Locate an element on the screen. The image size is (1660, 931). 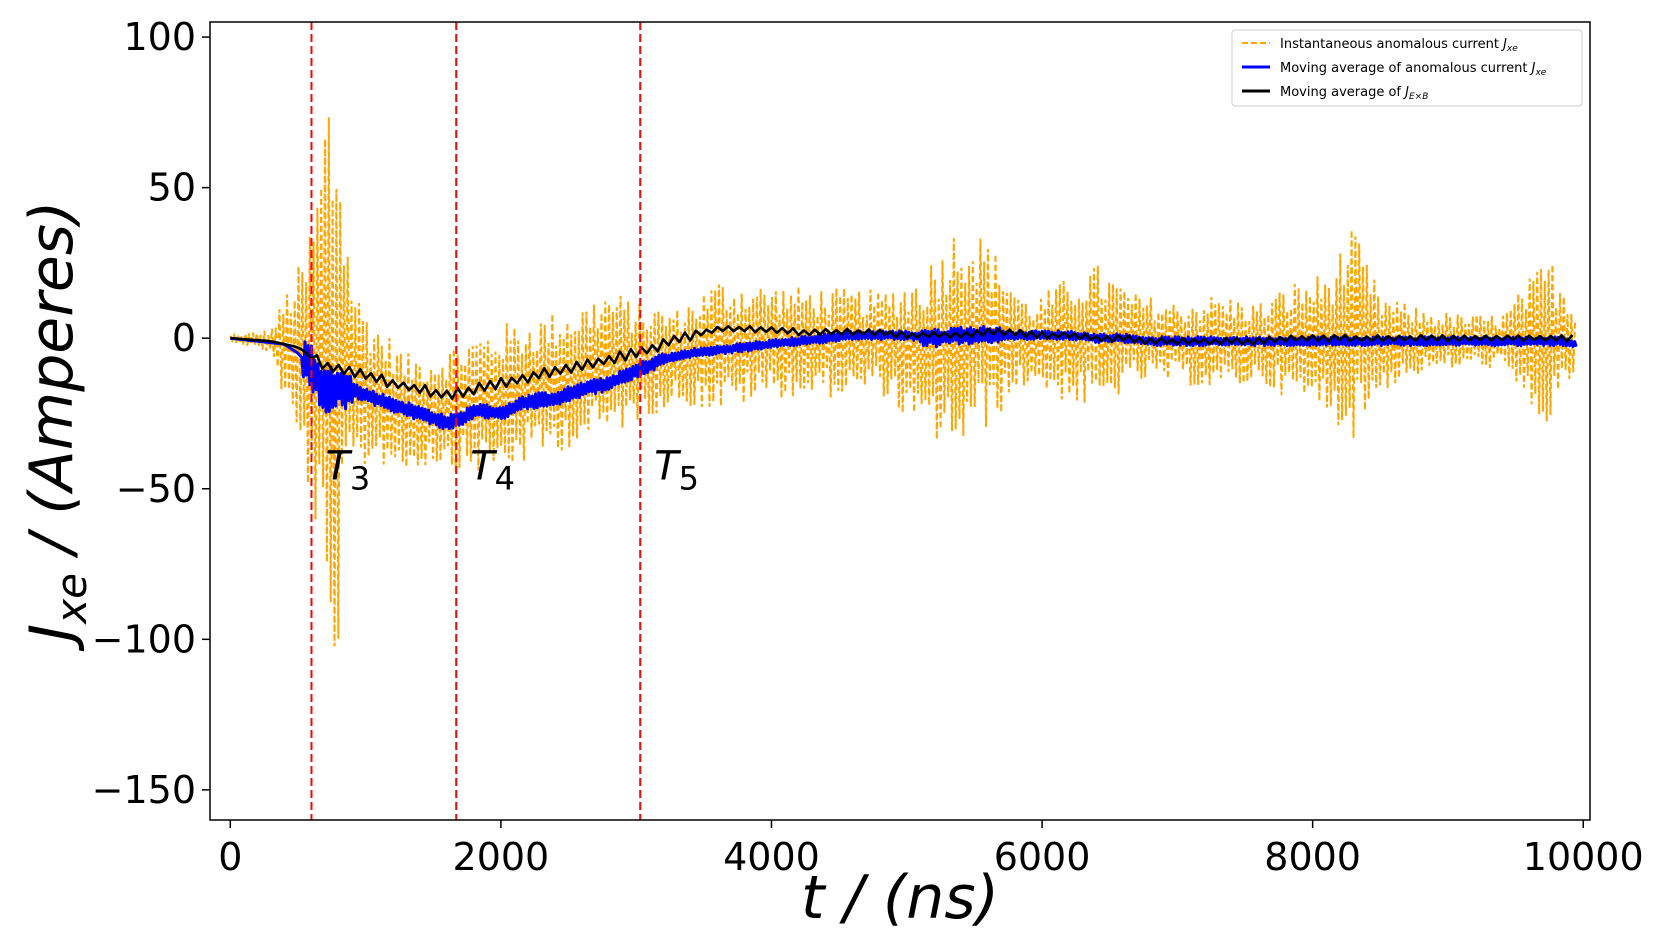
x-tick-label: 6000 is located at coordinates (1042, 857).